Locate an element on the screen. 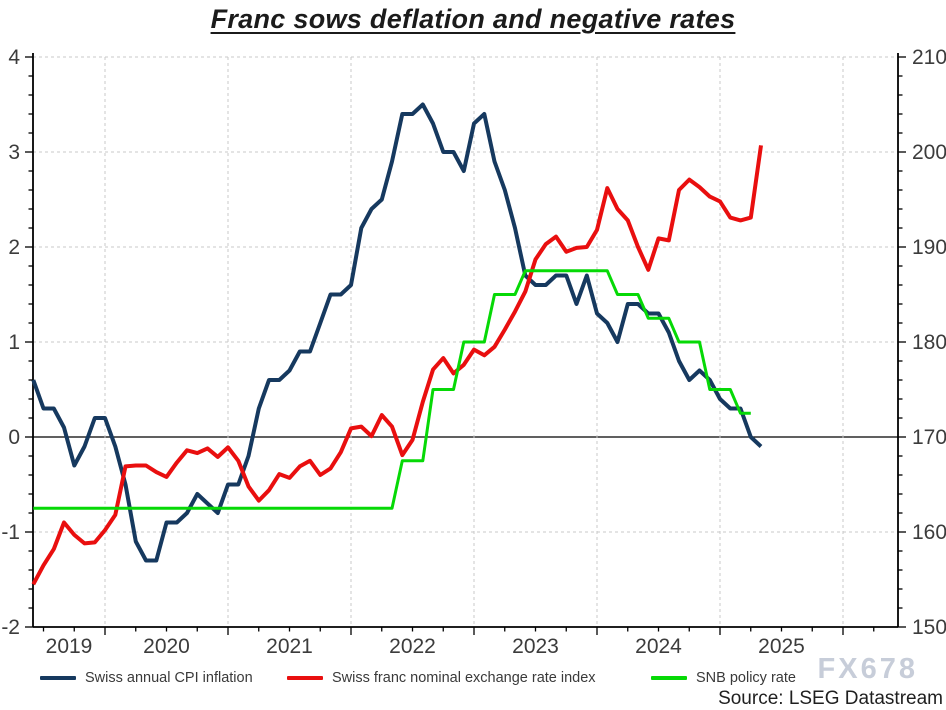 This screenshot has width=946, height=710. svg-text: 2 is located at coordinates (14, 247).